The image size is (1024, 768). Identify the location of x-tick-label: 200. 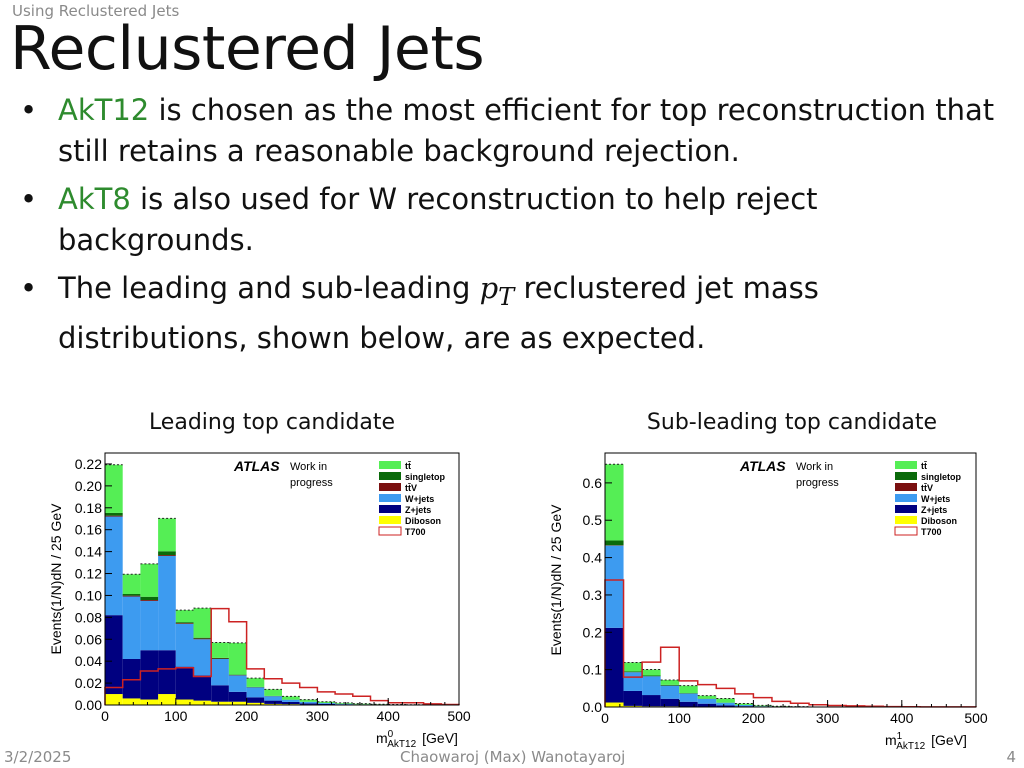
(247, 716).